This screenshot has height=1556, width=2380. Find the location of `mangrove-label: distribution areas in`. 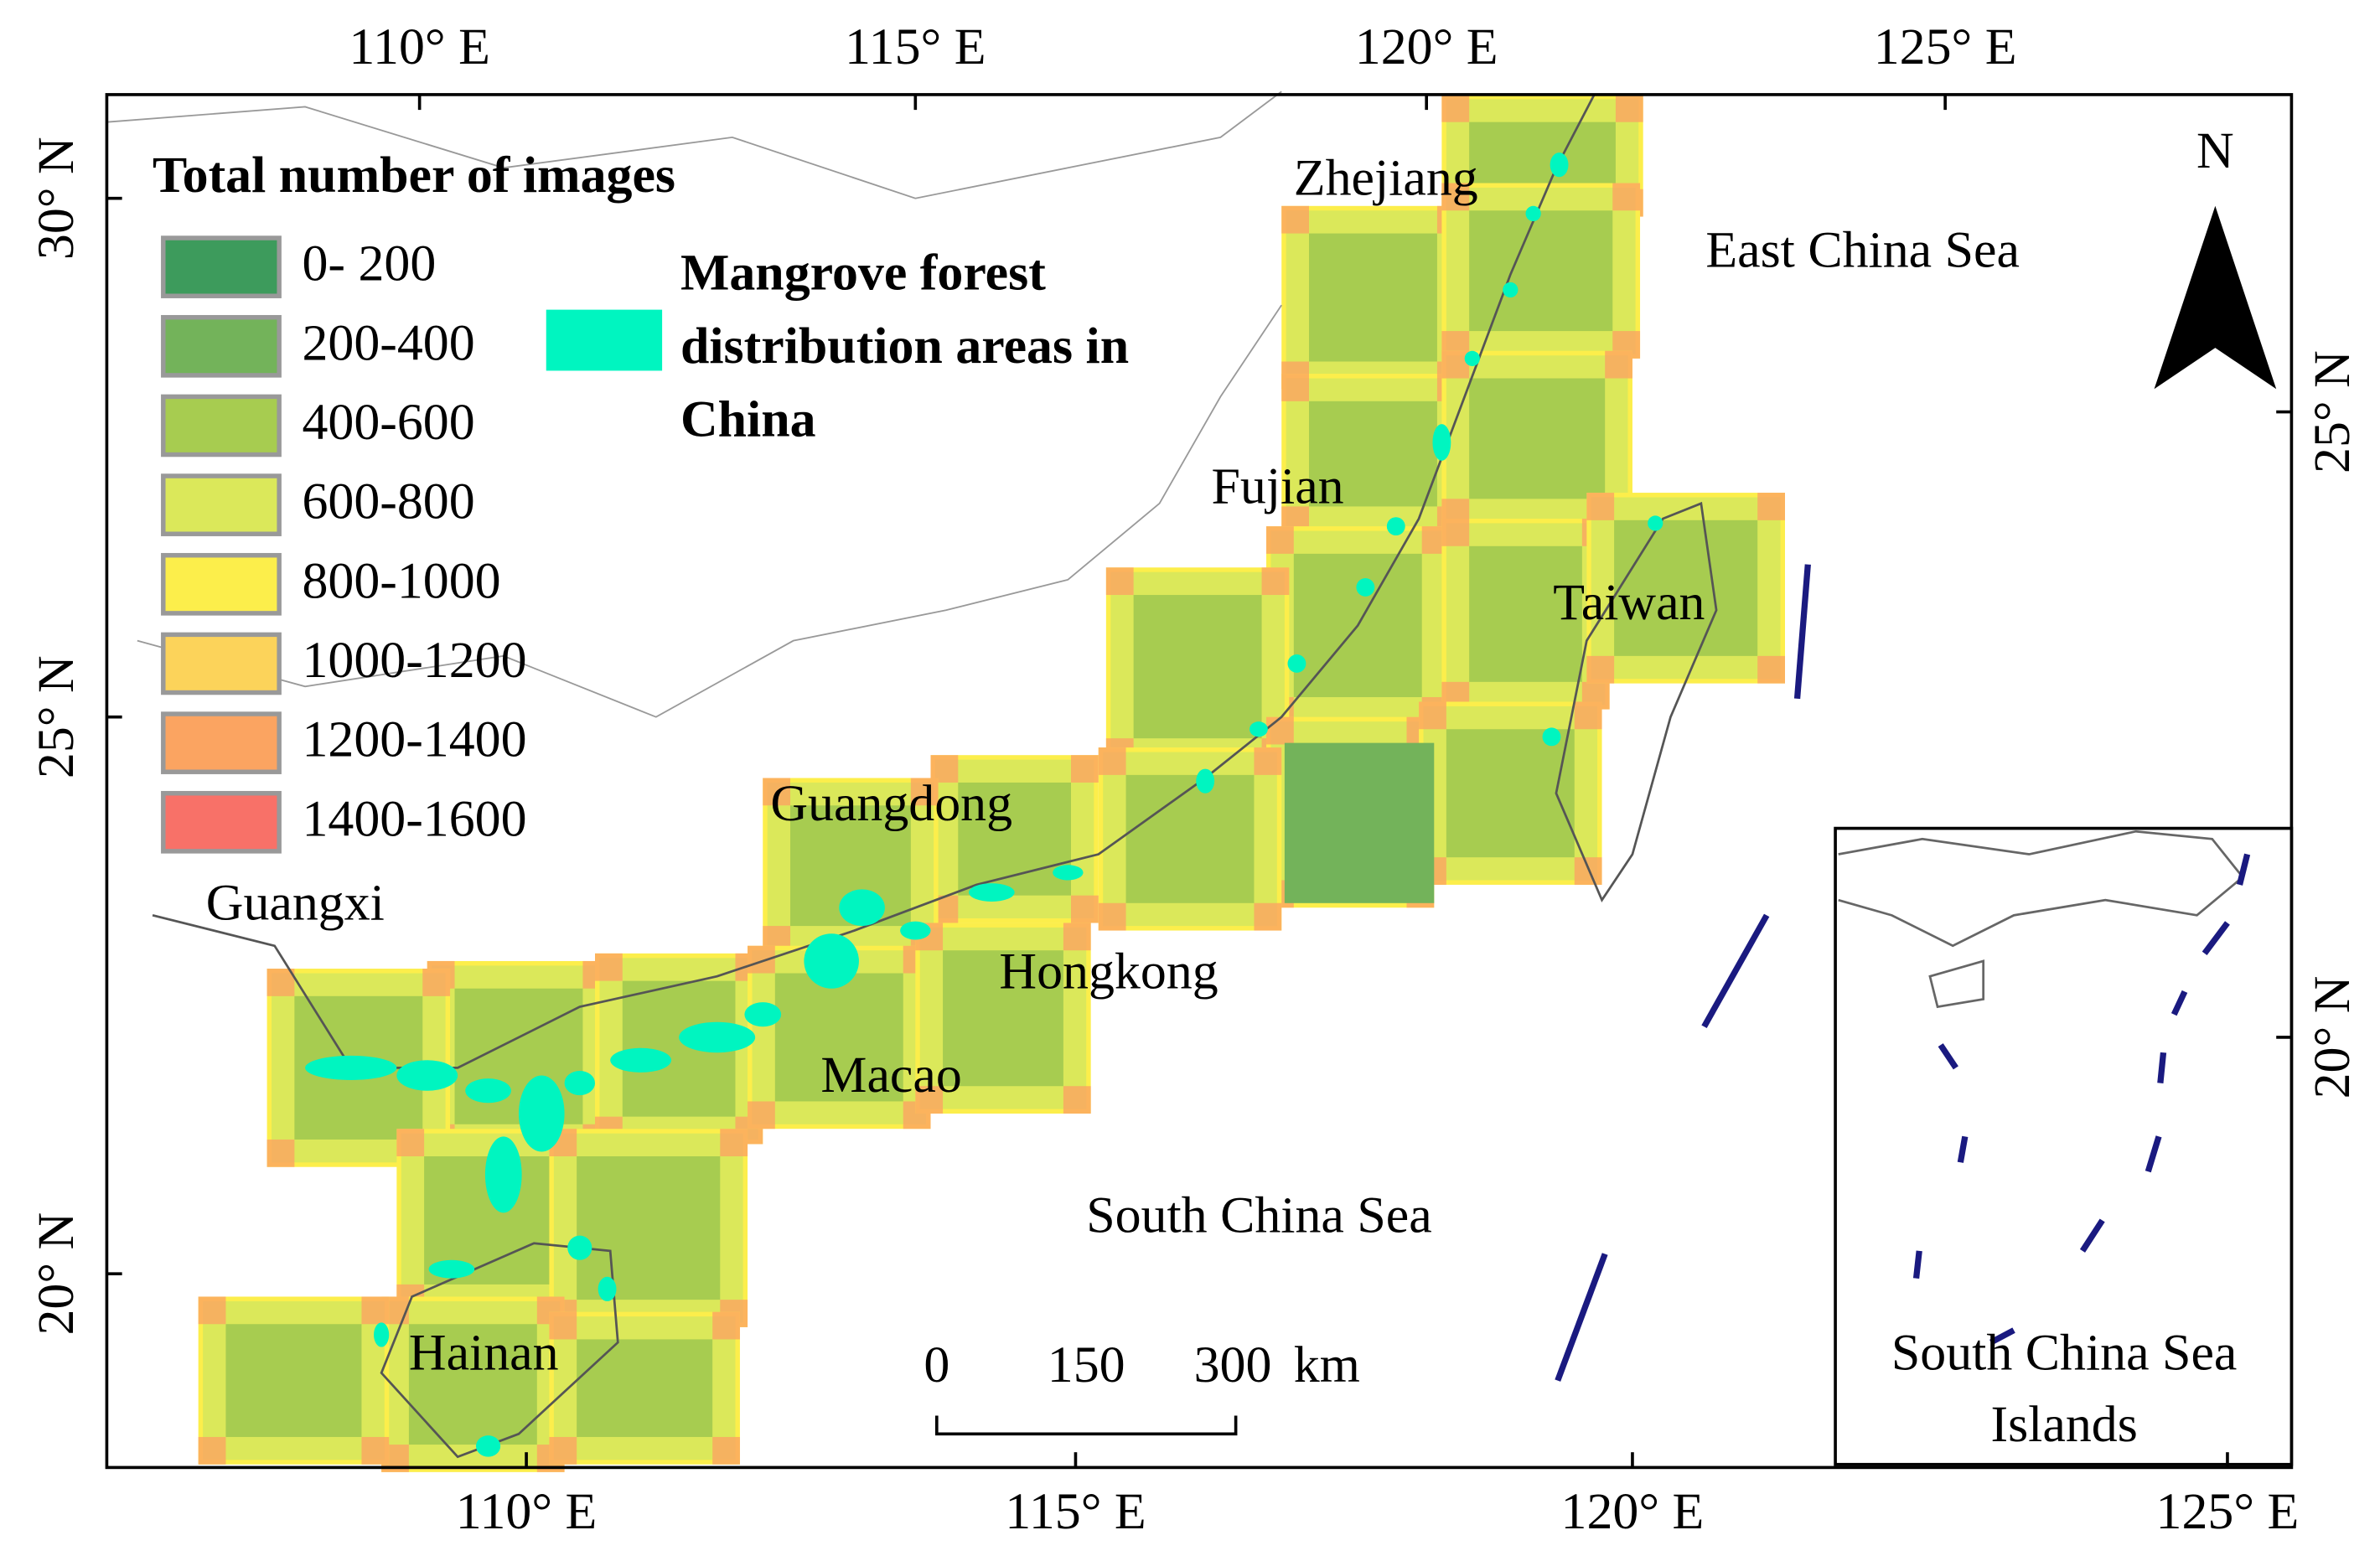

mangrove-label: distribution areas in is located at coordinates (904, 346).